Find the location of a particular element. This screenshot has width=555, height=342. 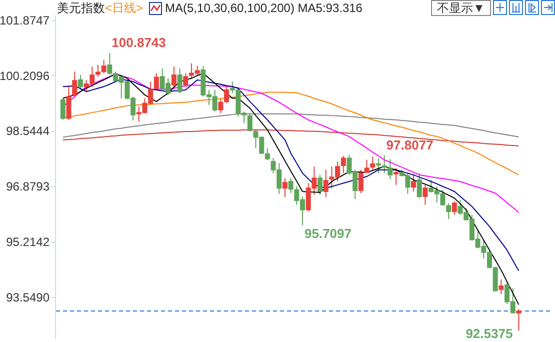

y-tick-label: 93.5490 is located at coordinates (28, 297).